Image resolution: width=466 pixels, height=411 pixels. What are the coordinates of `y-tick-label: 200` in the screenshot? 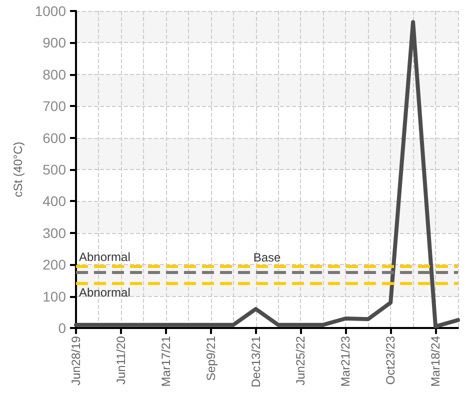 It's located at (54, 264).